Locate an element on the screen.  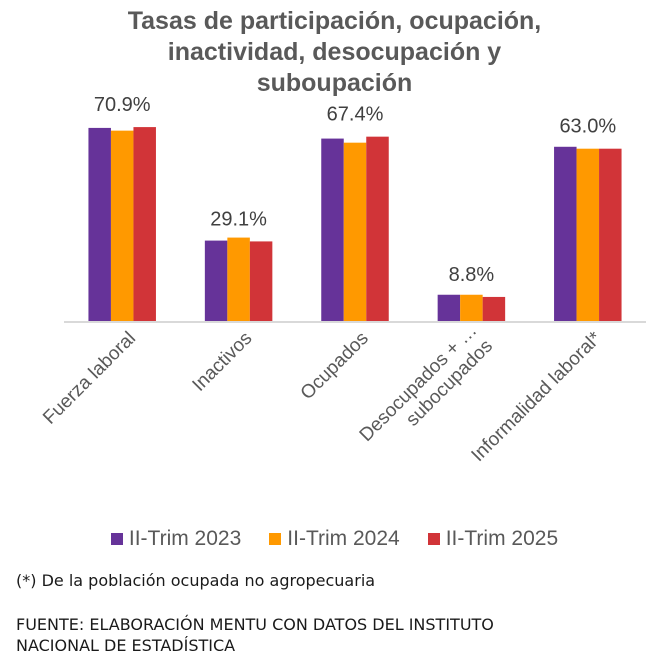
category-label: Inactivos is located at coordinates (223, 362).